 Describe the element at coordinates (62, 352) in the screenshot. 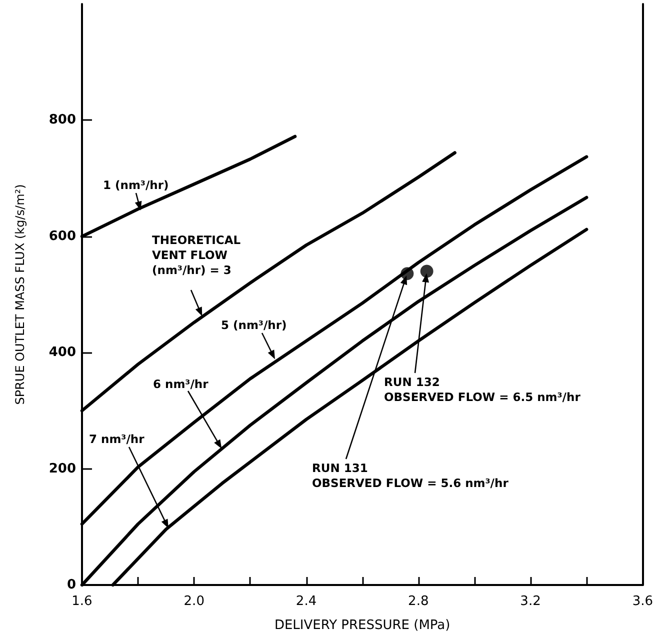

I see `y-tick-label: 400` at that location.